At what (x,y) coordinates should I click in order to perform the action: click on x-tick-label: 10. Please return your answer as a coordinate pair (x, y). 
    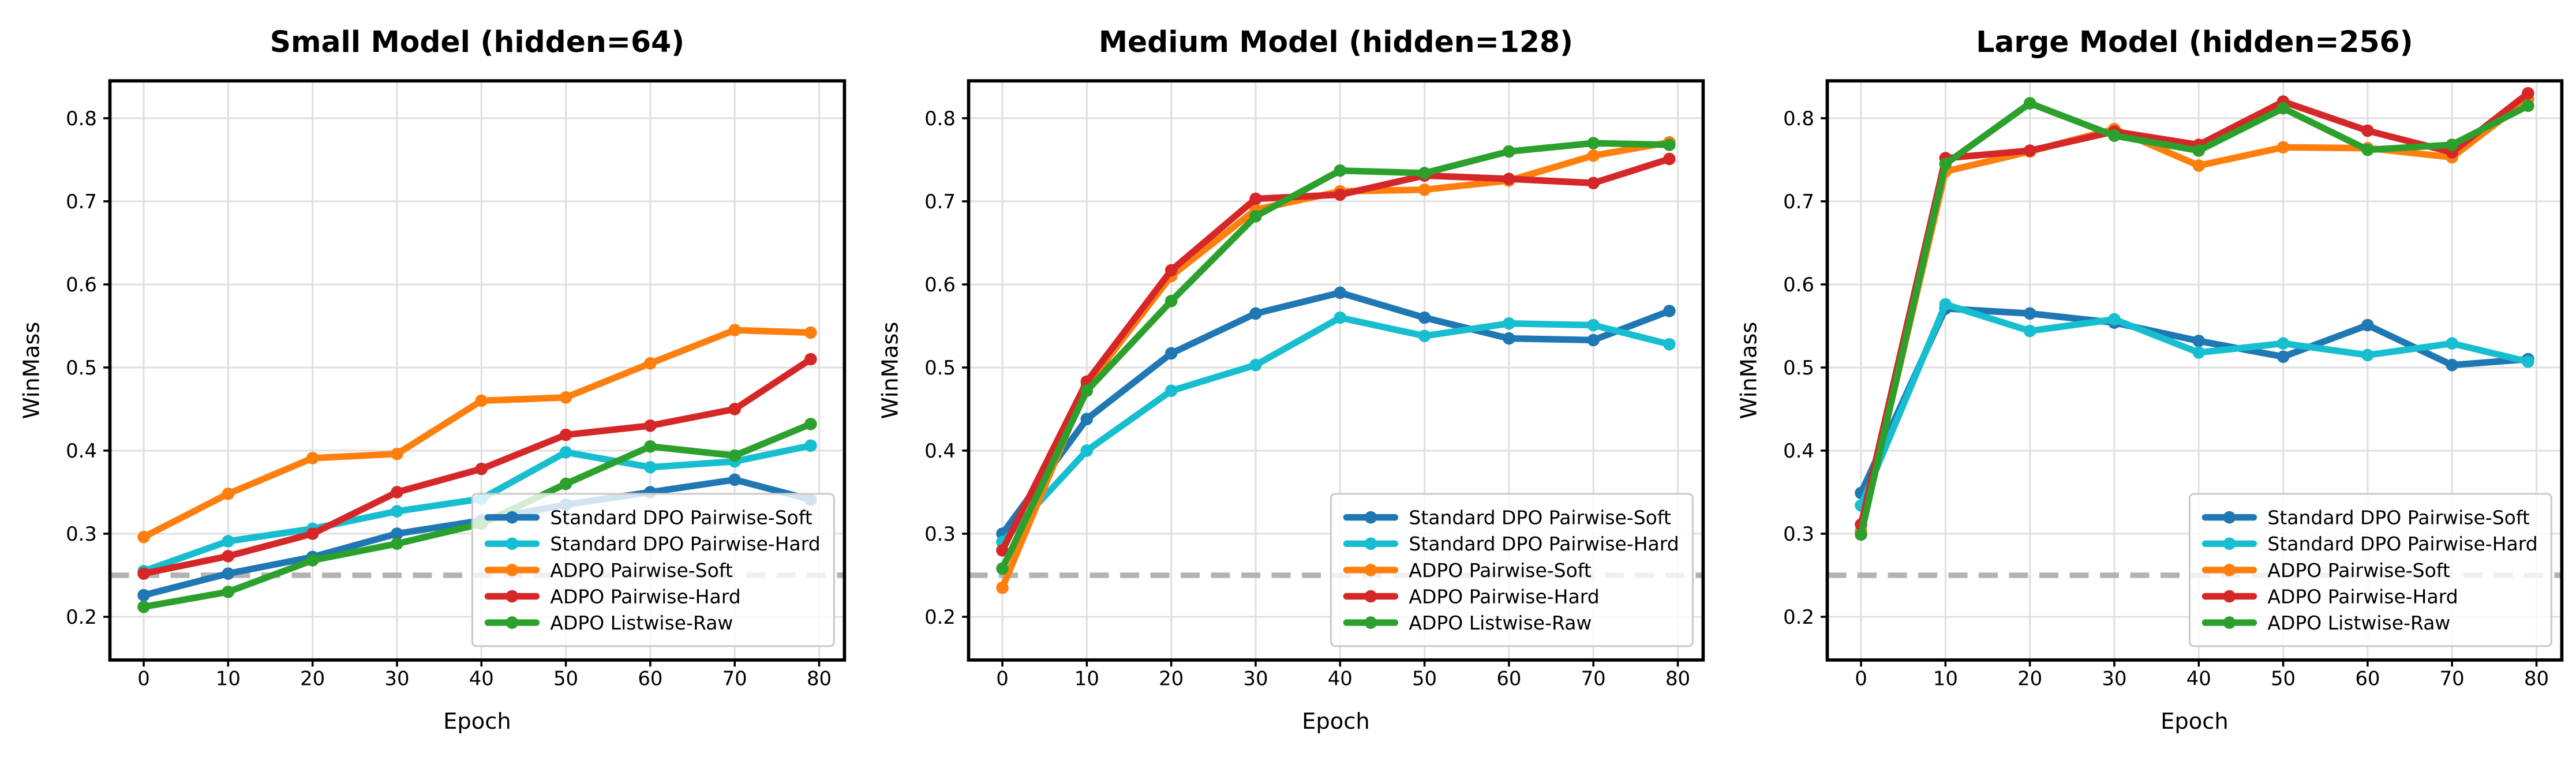
    Looking at the image, I should click on (228, 678).